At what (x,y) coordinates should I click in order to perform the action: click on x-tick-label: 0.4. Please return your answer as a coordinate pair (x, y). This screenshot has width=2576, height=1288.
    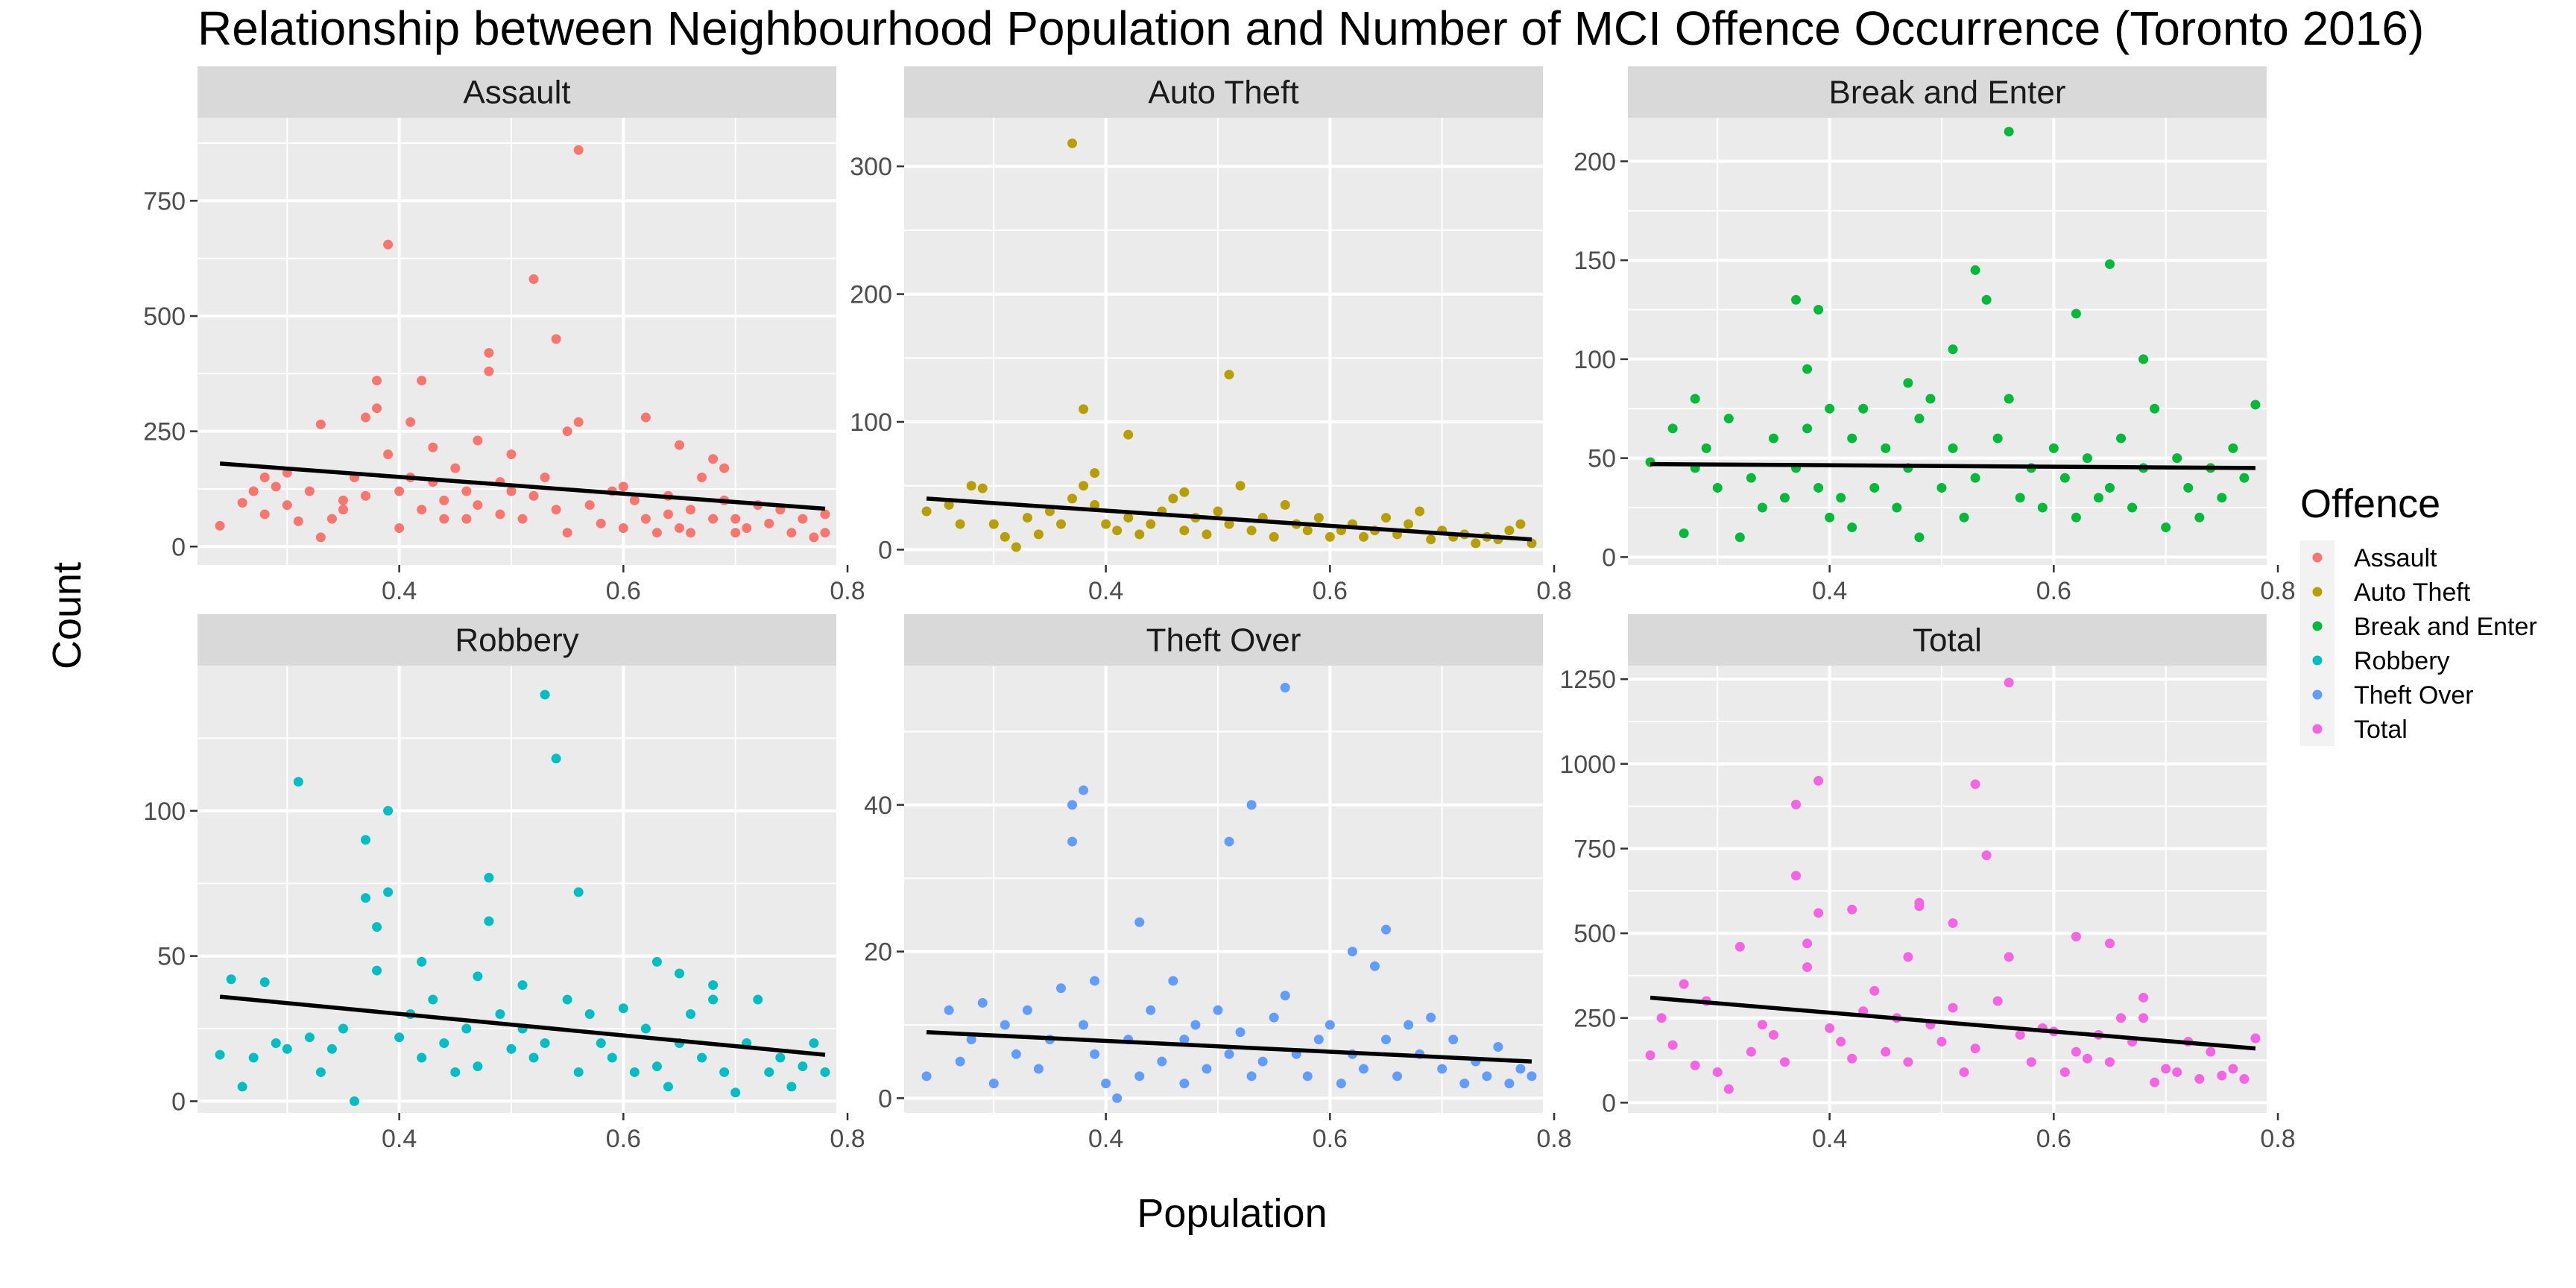
    Looking at the image, I should click on (1829, 591).